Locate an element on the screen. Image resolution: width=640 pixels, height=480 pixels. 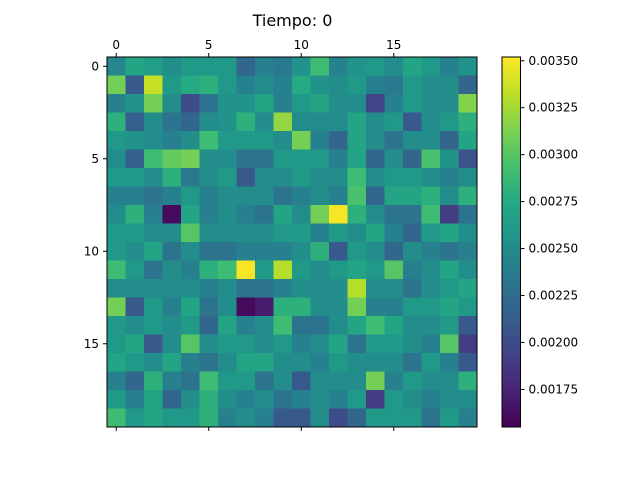
colorbar-tick-label: 0.00200 is located at coordinates (554, 342).